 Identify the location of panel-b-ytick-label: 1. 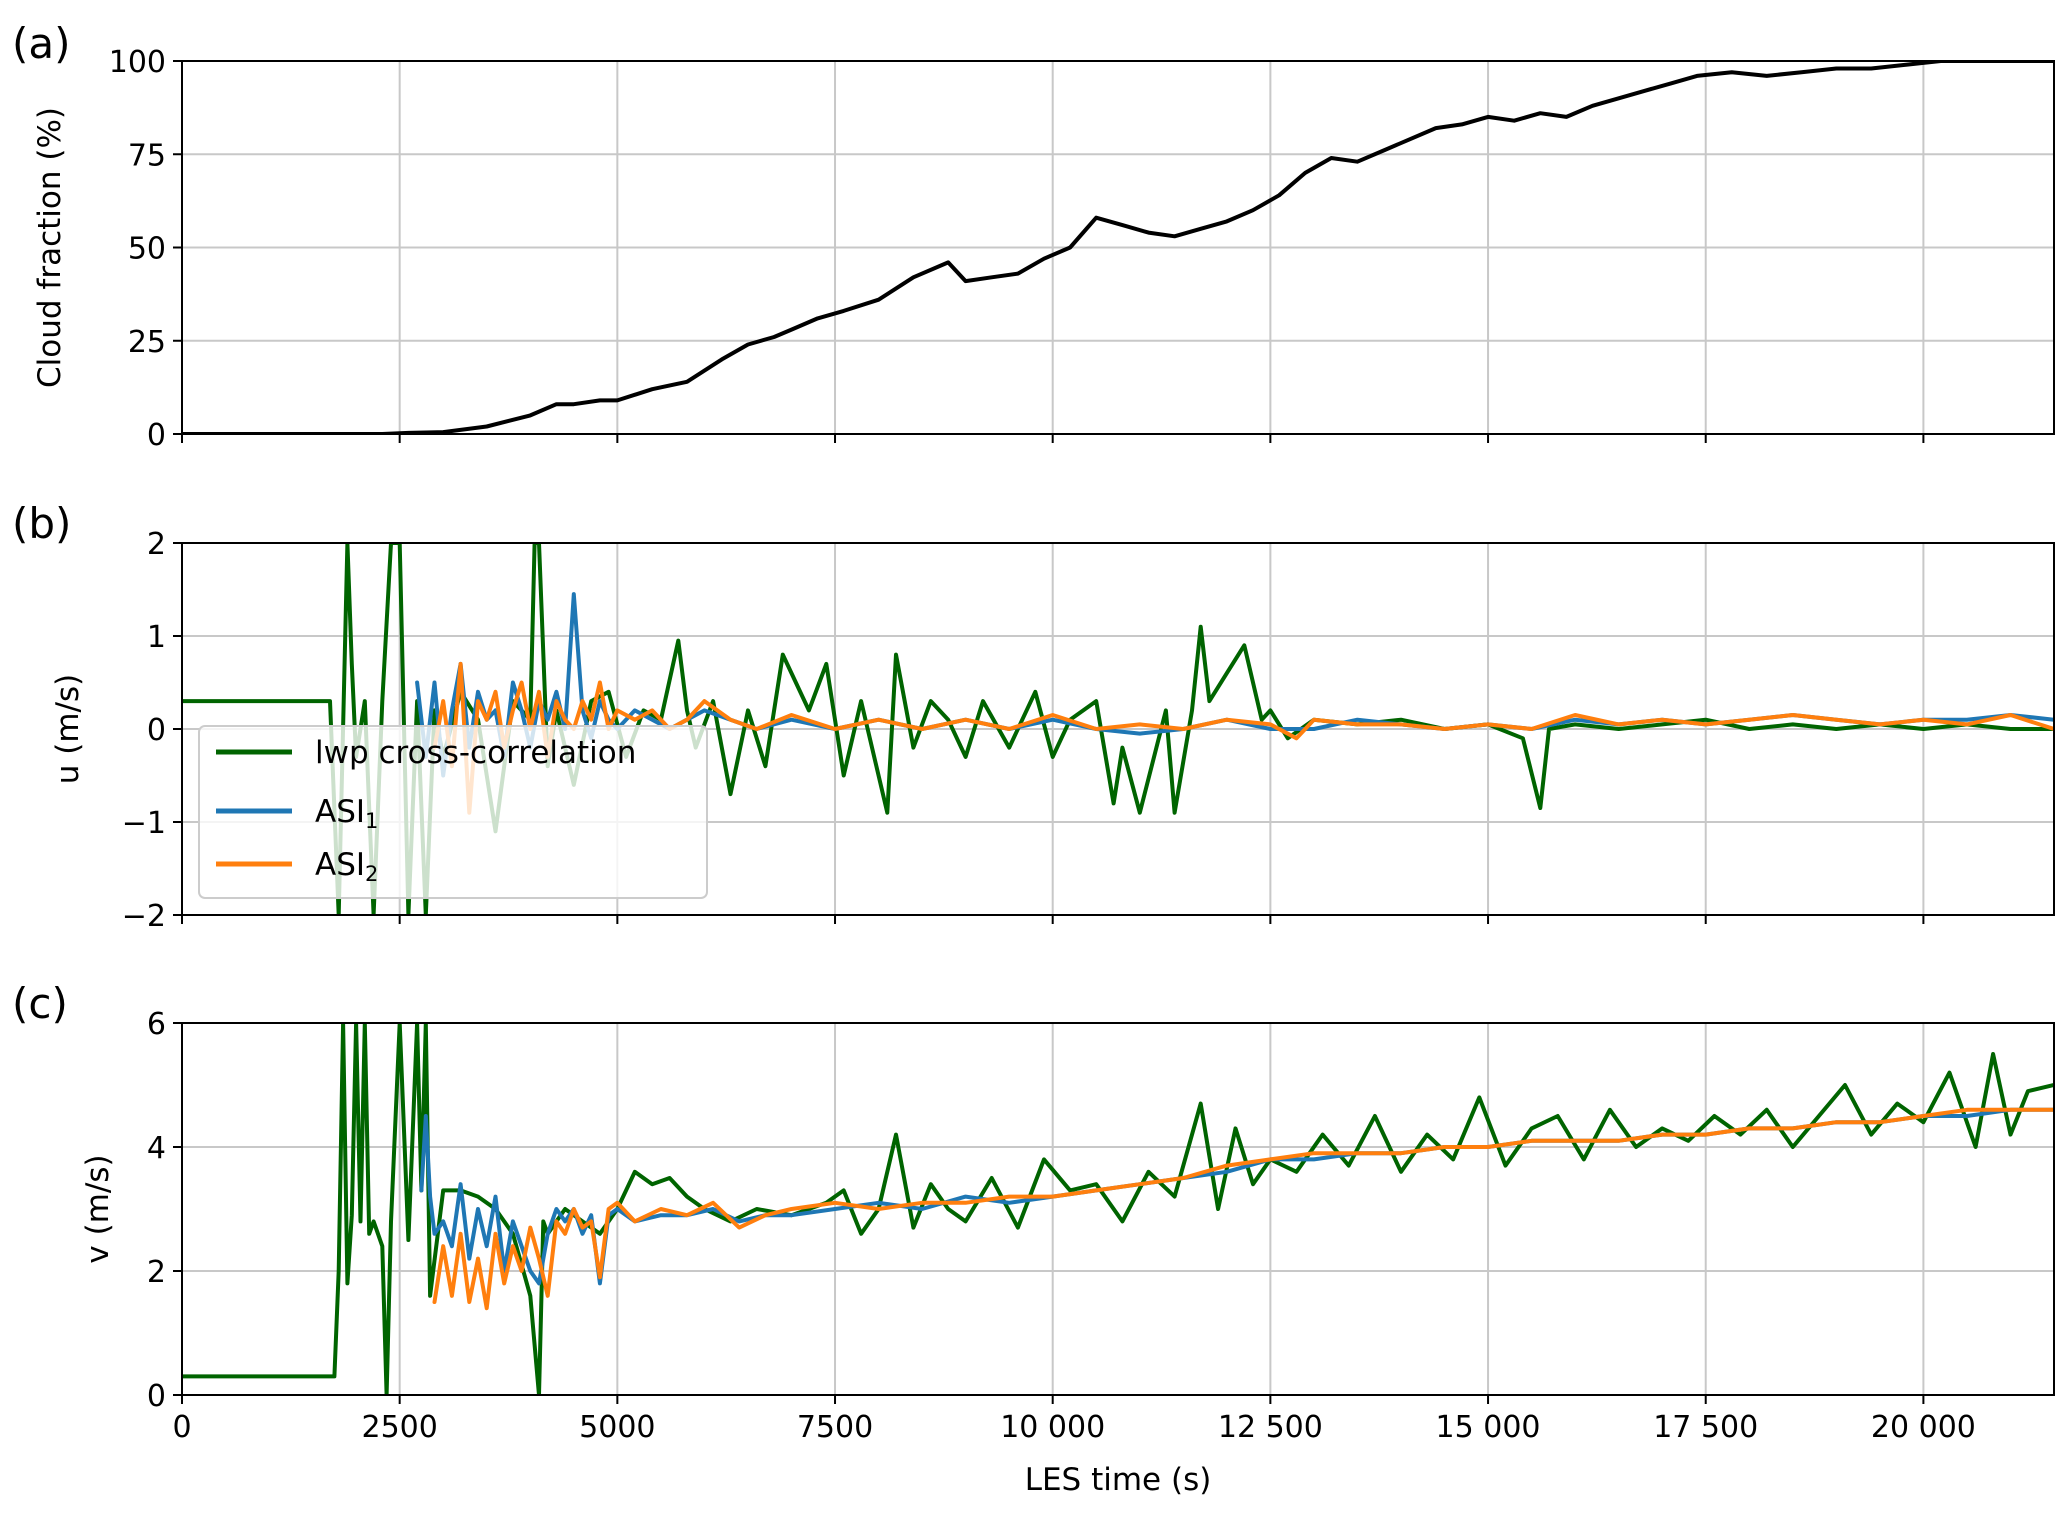
(156, 637).